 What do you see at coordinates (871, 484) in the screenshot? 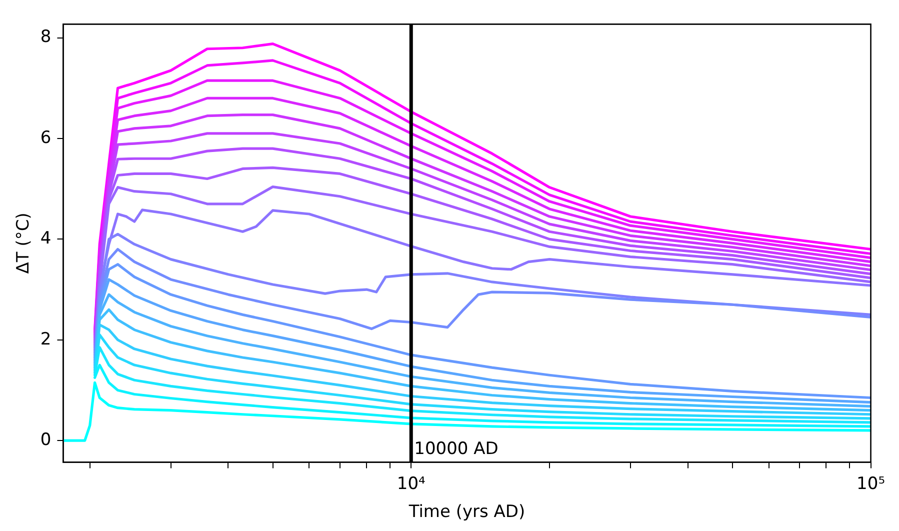
I see `x-tick-label: 10⁵` at bounding box center [871, 484].